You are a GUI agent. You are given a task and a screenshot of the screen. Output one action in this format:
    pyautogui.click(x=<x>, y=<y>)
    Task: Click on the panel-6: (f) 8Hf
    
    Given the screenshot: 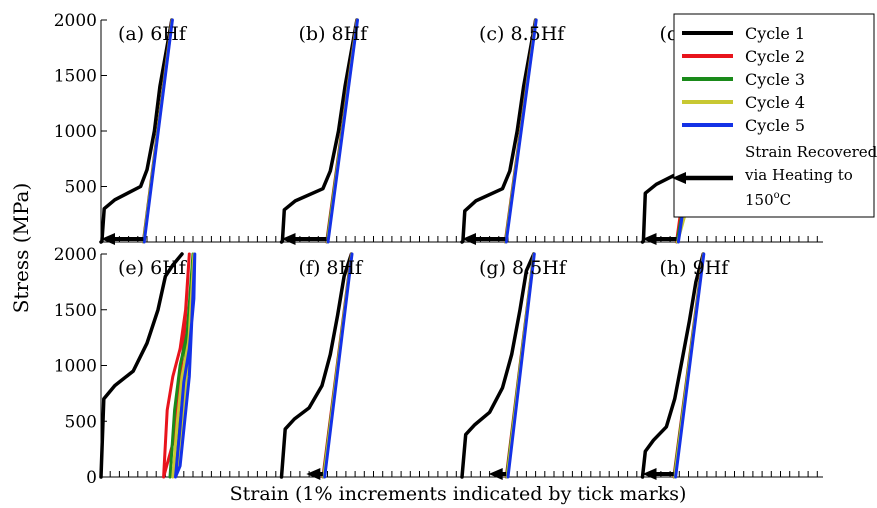 What is the action you would take?
    pyautogui.click(x=370, y=366)
    